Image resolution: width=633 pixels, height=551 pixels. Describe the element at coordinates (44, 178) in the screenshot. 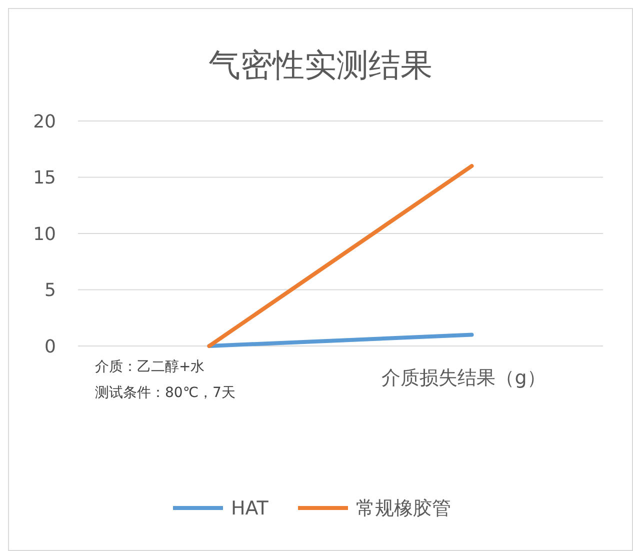

I see `y-tick-label: 15` at that location.